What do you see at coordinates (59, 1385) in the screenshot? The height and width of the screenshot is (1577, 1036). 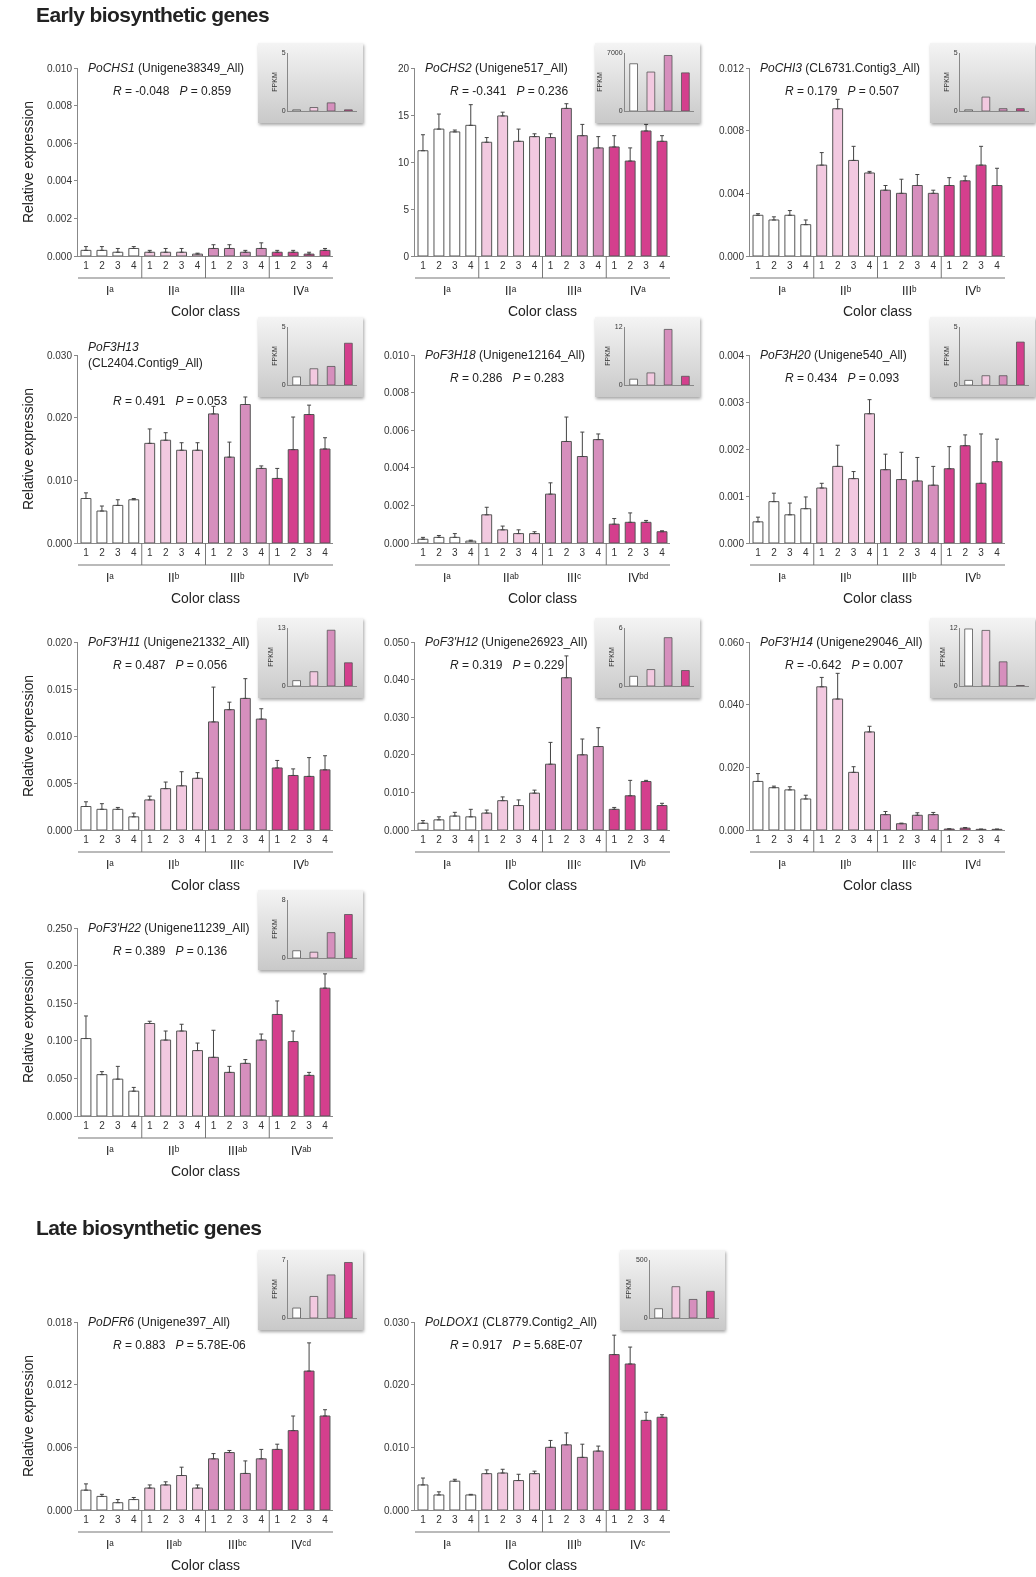 I see `y-tick-label: 0.012` at bounding box center [59, 1385].